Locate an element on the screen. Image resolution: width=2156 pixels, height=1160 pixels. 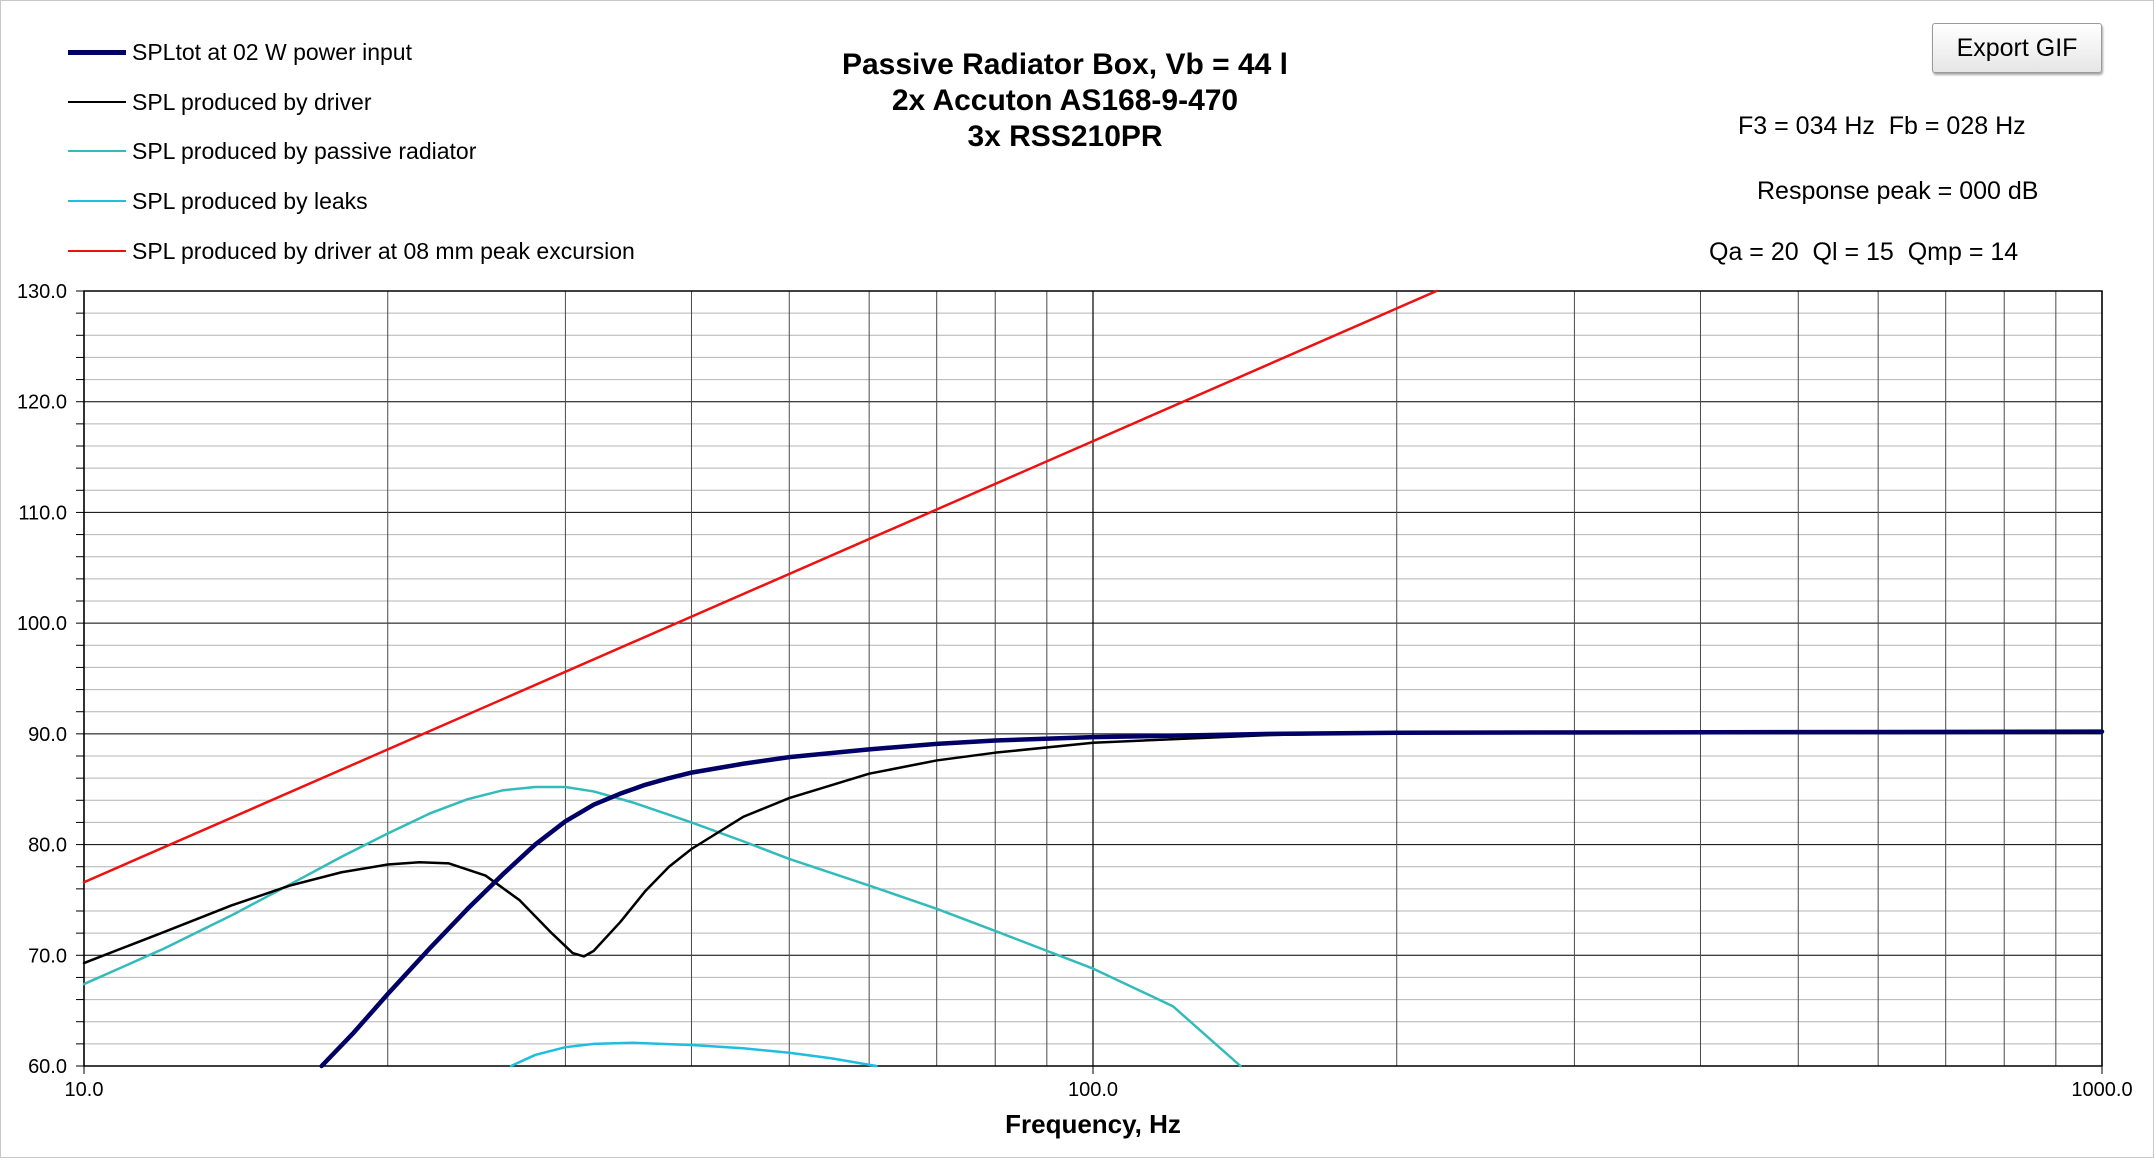
legend-item-spl-leaks: SPL produced by leaks is located at coordinates (218, 201).